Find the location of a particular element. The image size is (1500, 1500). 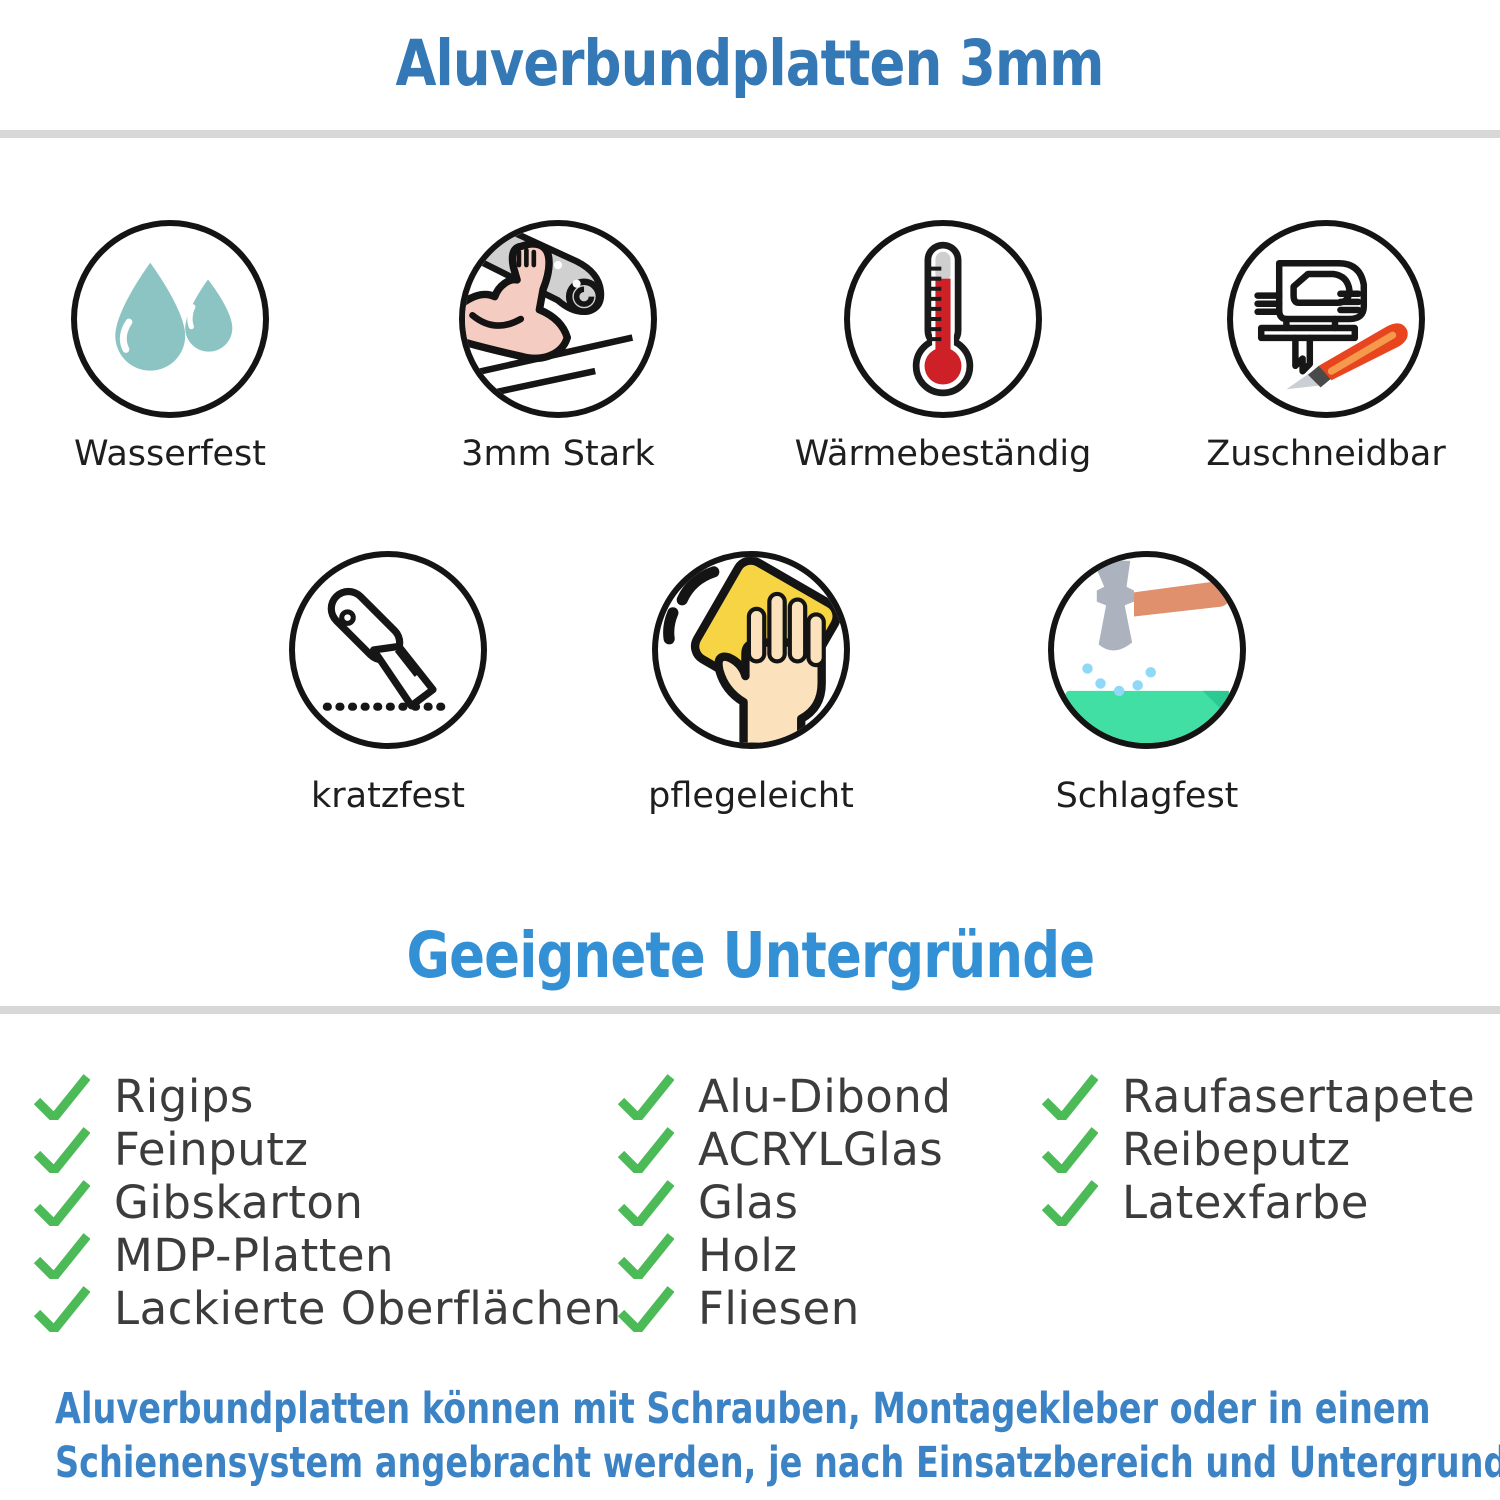

substrate-column-3: Raufasertapete Reibeputz Latexfarbe is located at coordinates (1258, 1149).